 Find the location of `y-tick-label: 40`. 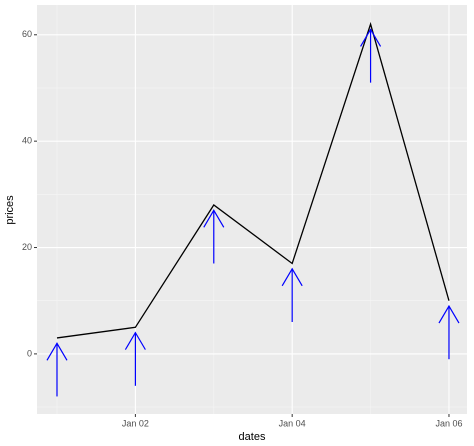

y-tick-label: 40 is located at coordinates (27, 141).